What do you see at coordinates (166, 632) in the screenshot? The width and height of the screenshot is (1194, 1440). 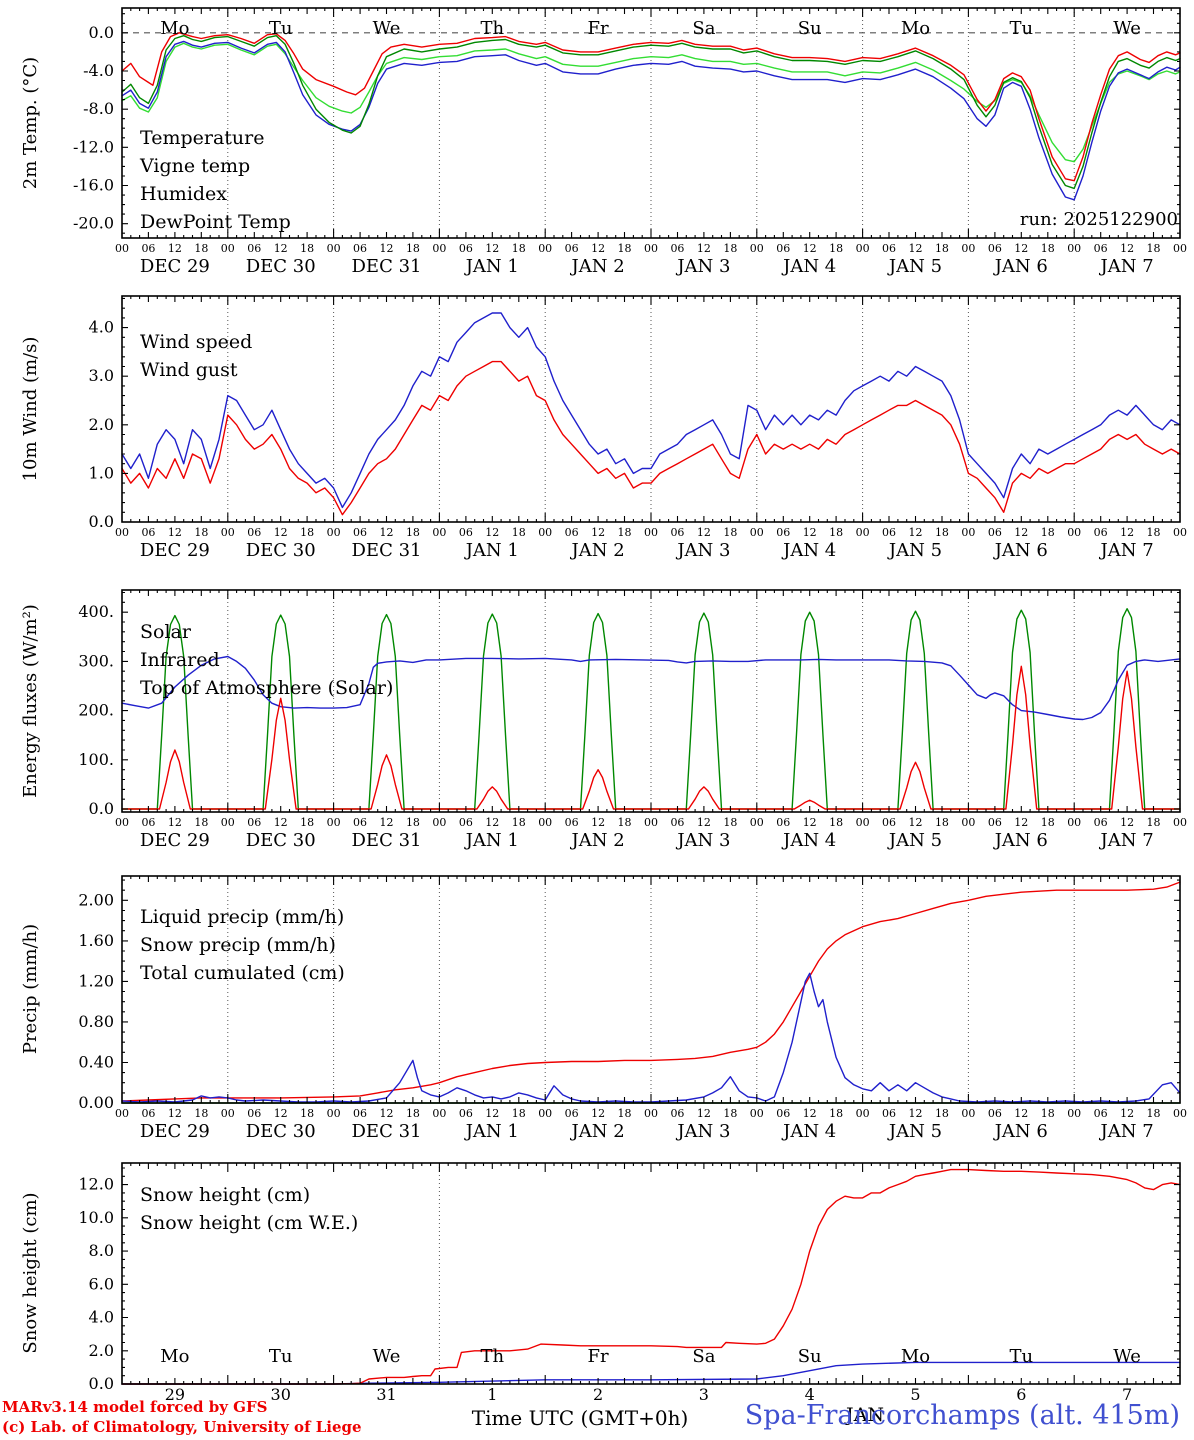 I see `legend-energy-0: Solar` at bounding box center [166, 632].